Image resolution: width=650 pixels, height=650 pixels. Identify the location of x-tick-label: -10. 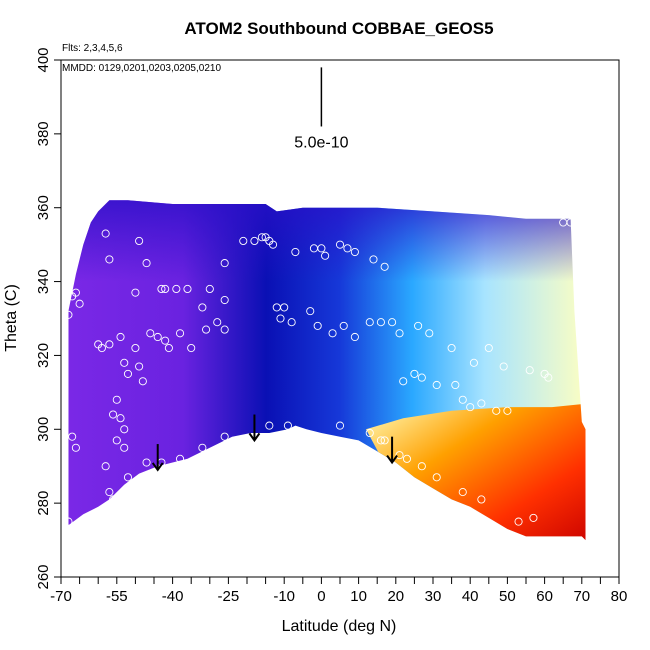
(284, 596).